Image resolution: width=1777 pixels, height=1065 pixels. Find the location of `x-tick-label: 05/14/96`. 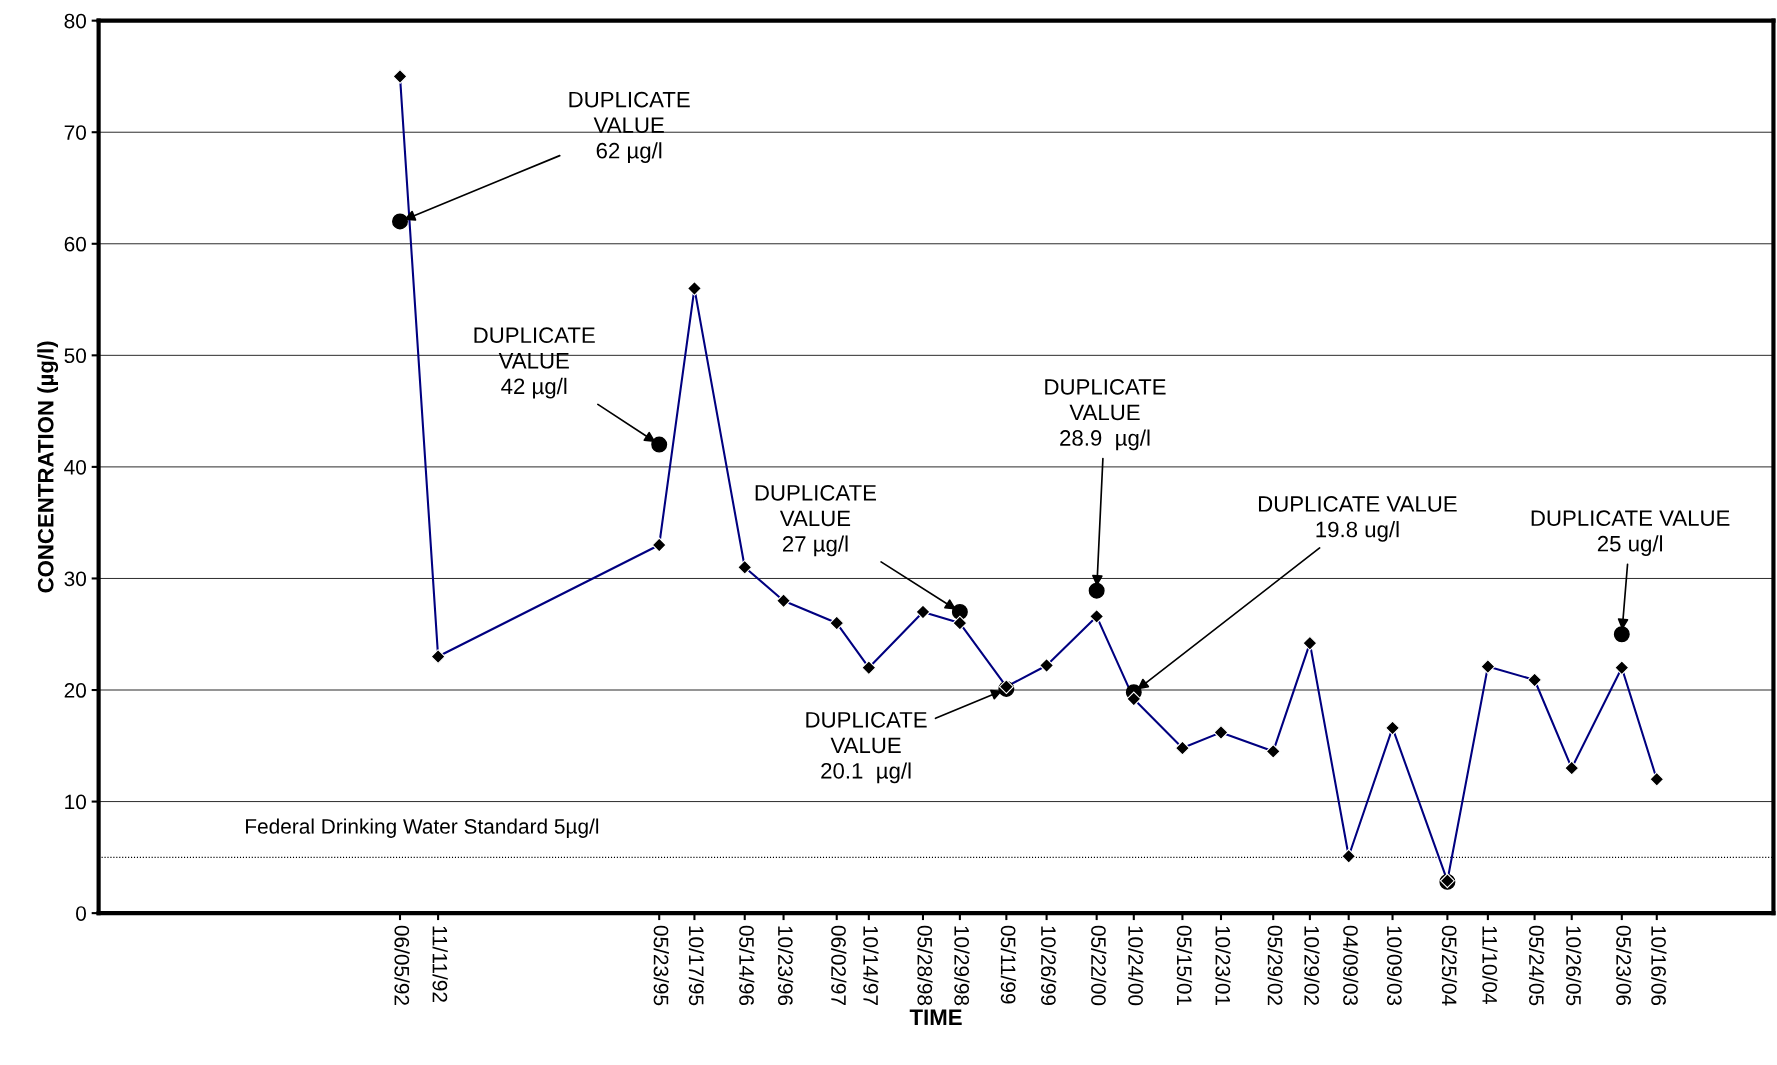

x-tick-label: 05/14/96 is located at coordinates (747, 965).